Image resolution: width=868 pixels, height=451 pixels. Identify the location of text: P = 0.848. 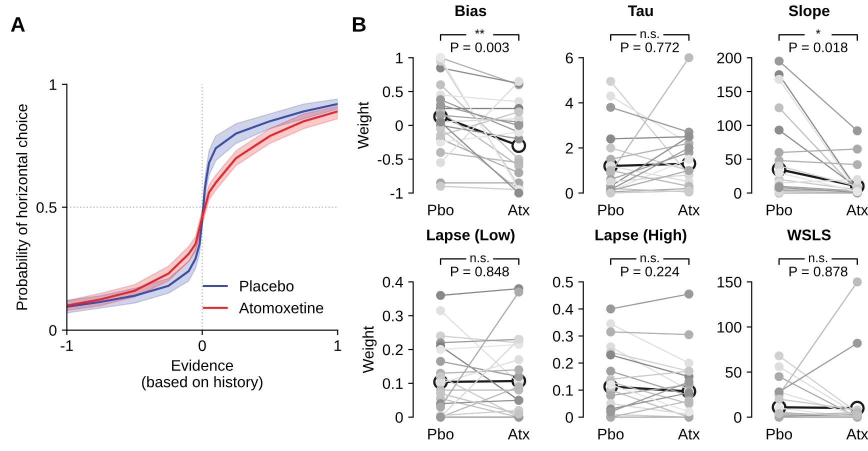
(480, 271).